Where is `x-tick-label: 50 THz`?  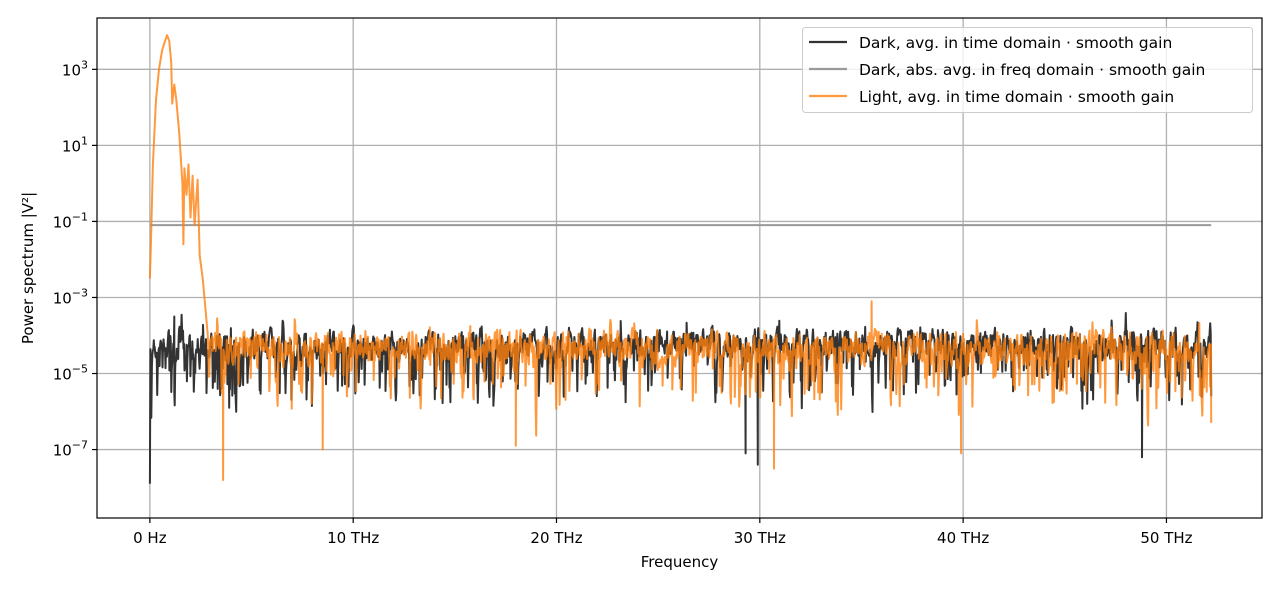
x-tick-label: 50 THz is located at coordinates (1166, 538).